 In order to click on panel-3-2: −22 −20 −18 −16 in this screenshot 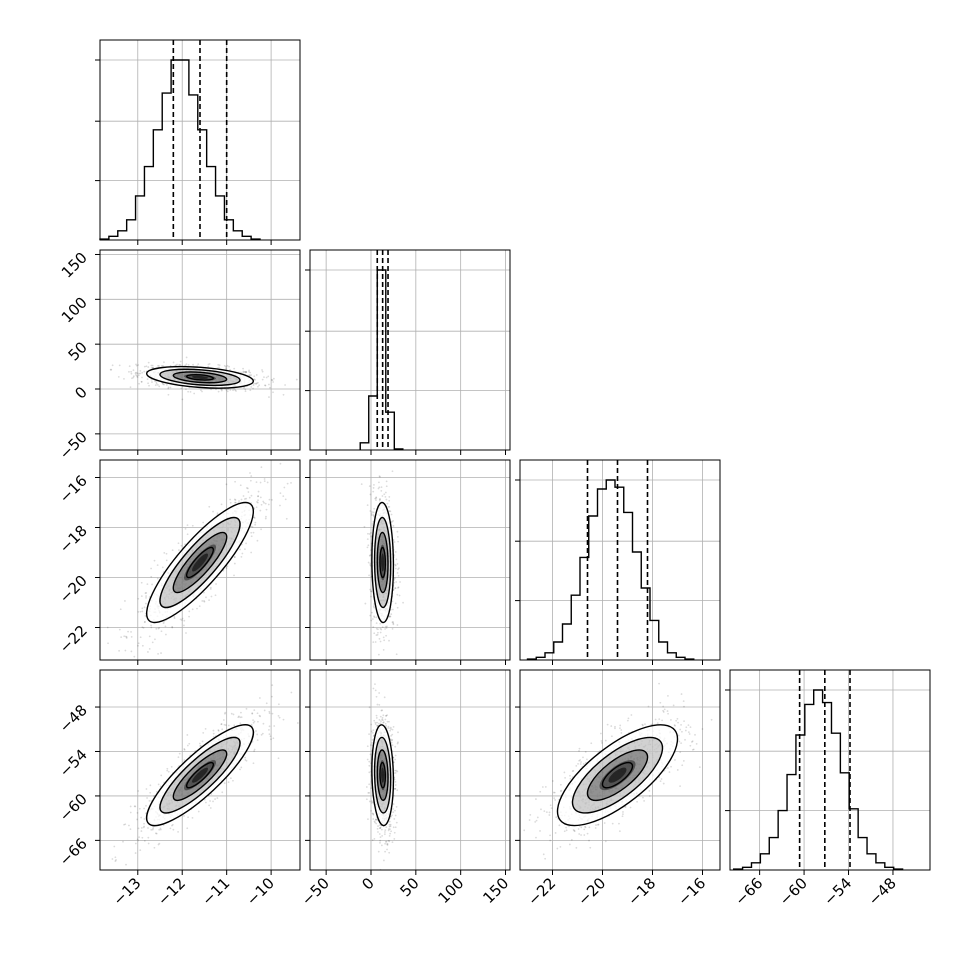, I will do `click(618, 789)`.